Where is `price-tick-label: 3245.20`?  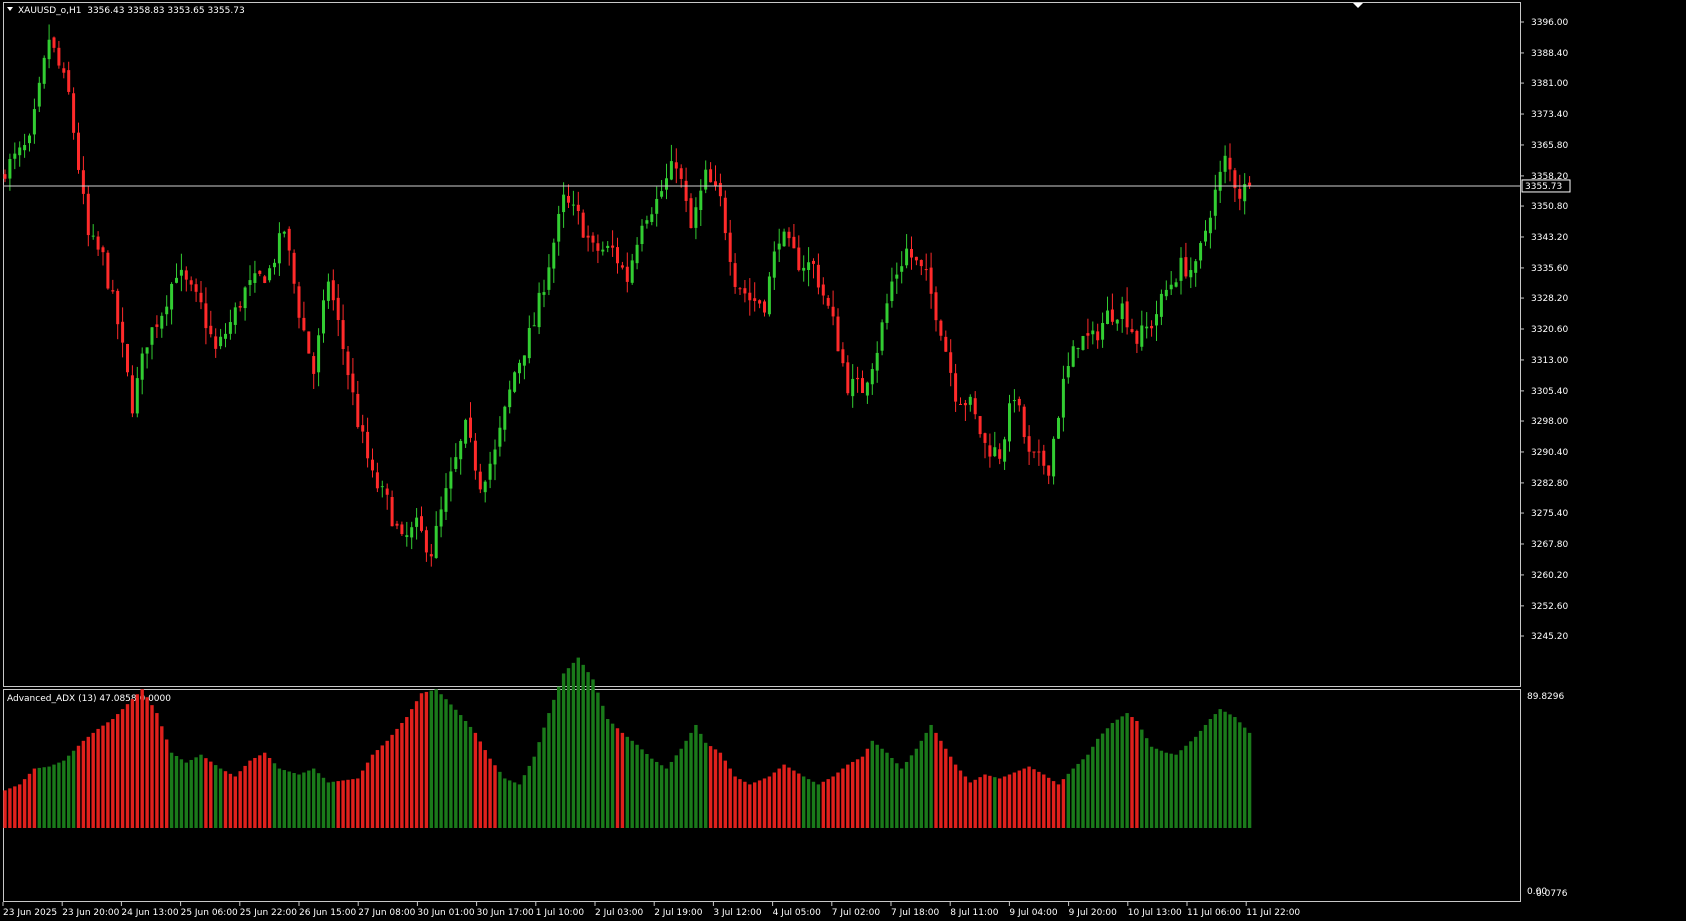
price-tick-label: 3245.20 is located at coordinates (1549, 637).